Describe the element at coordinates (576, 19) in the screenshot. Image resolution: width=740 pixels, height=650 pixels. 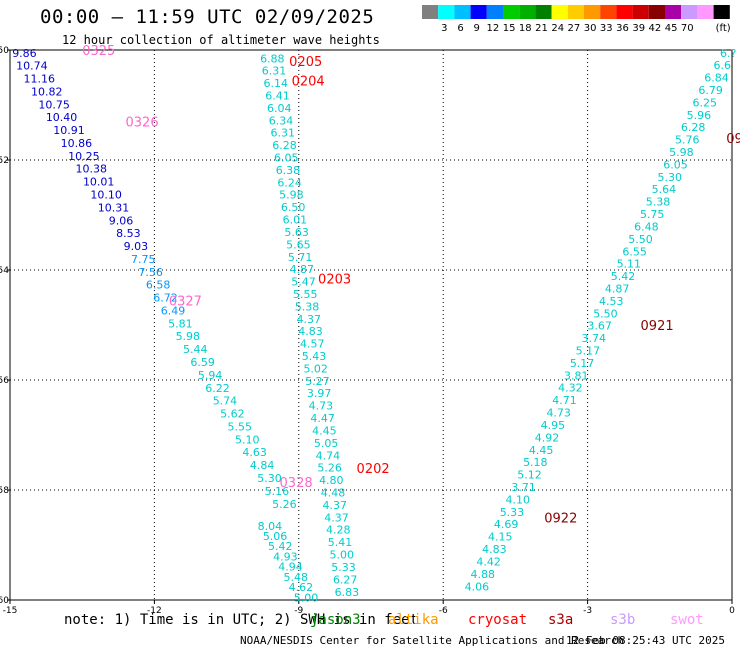
I see `color-scale-bar: 3 6 9 12 15 18 21 24 27 30 33 36 39 42 45 70 (ft)` at that location.